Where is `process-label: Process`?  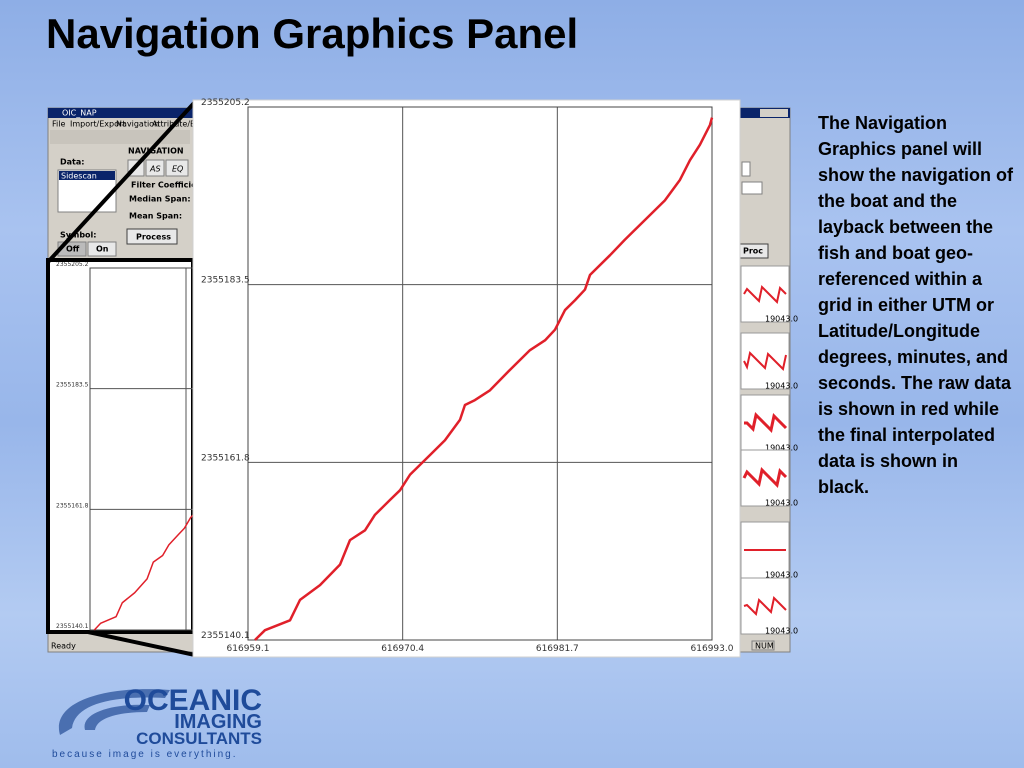
process-label: Process is located at coordinates (153, 237).